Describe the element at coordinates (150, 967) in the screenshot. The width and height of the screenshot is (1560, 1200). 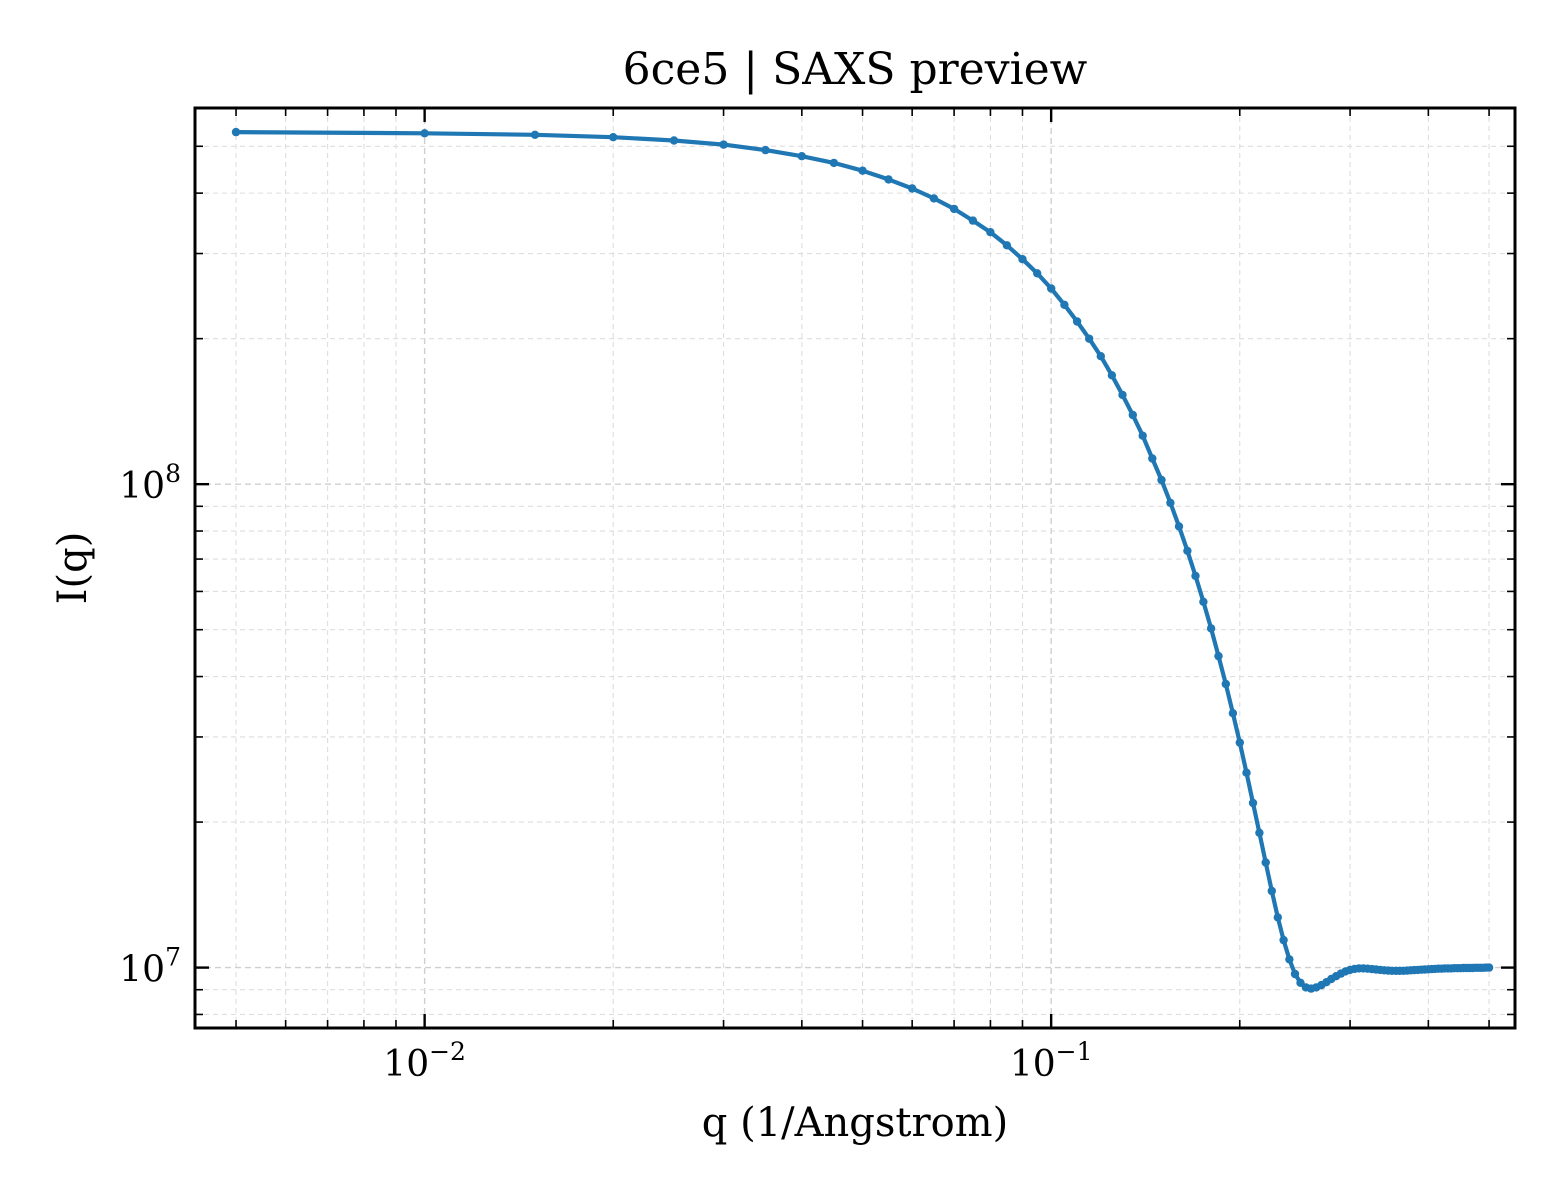
I see `tick-label: 10⁷` at that location.